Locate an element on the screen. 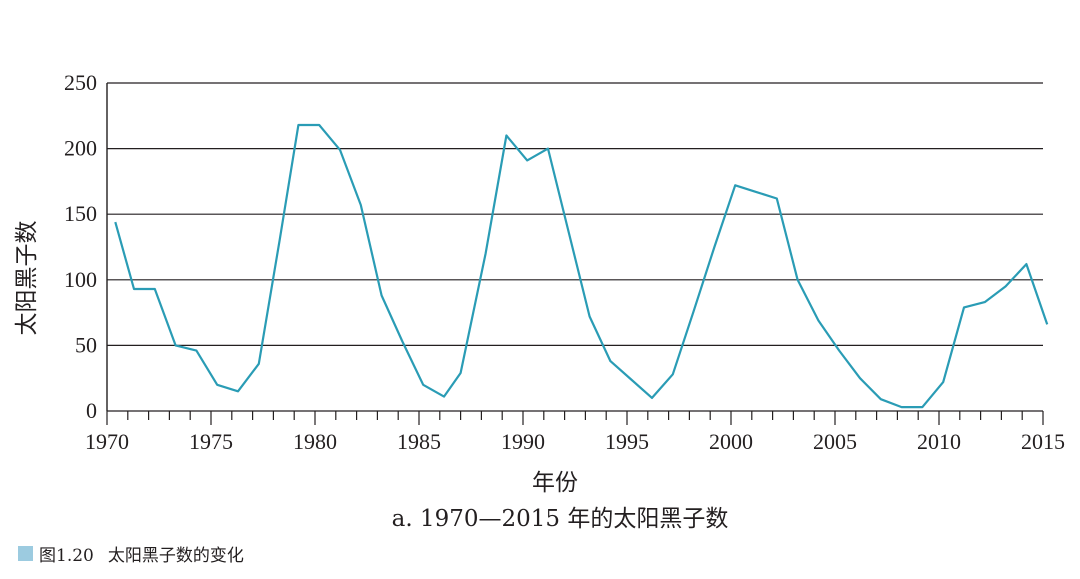 The height and width of the screenshot is (579, 1080). x-tick-label: 1990 is located at coordinates (523, 441).